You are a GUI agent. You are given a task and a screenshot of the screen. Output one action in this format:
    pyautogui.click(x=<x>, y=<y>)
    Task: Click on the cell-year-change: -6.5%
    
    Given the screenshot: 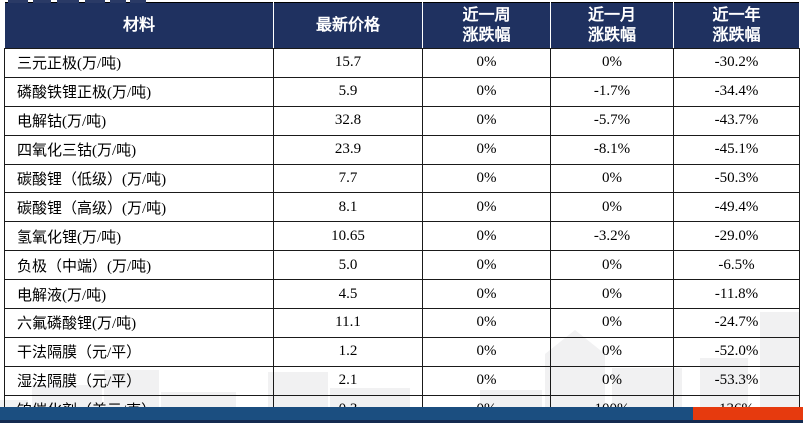 What is the action you would take?
    pyautogui.click(x=736, y=265)
    